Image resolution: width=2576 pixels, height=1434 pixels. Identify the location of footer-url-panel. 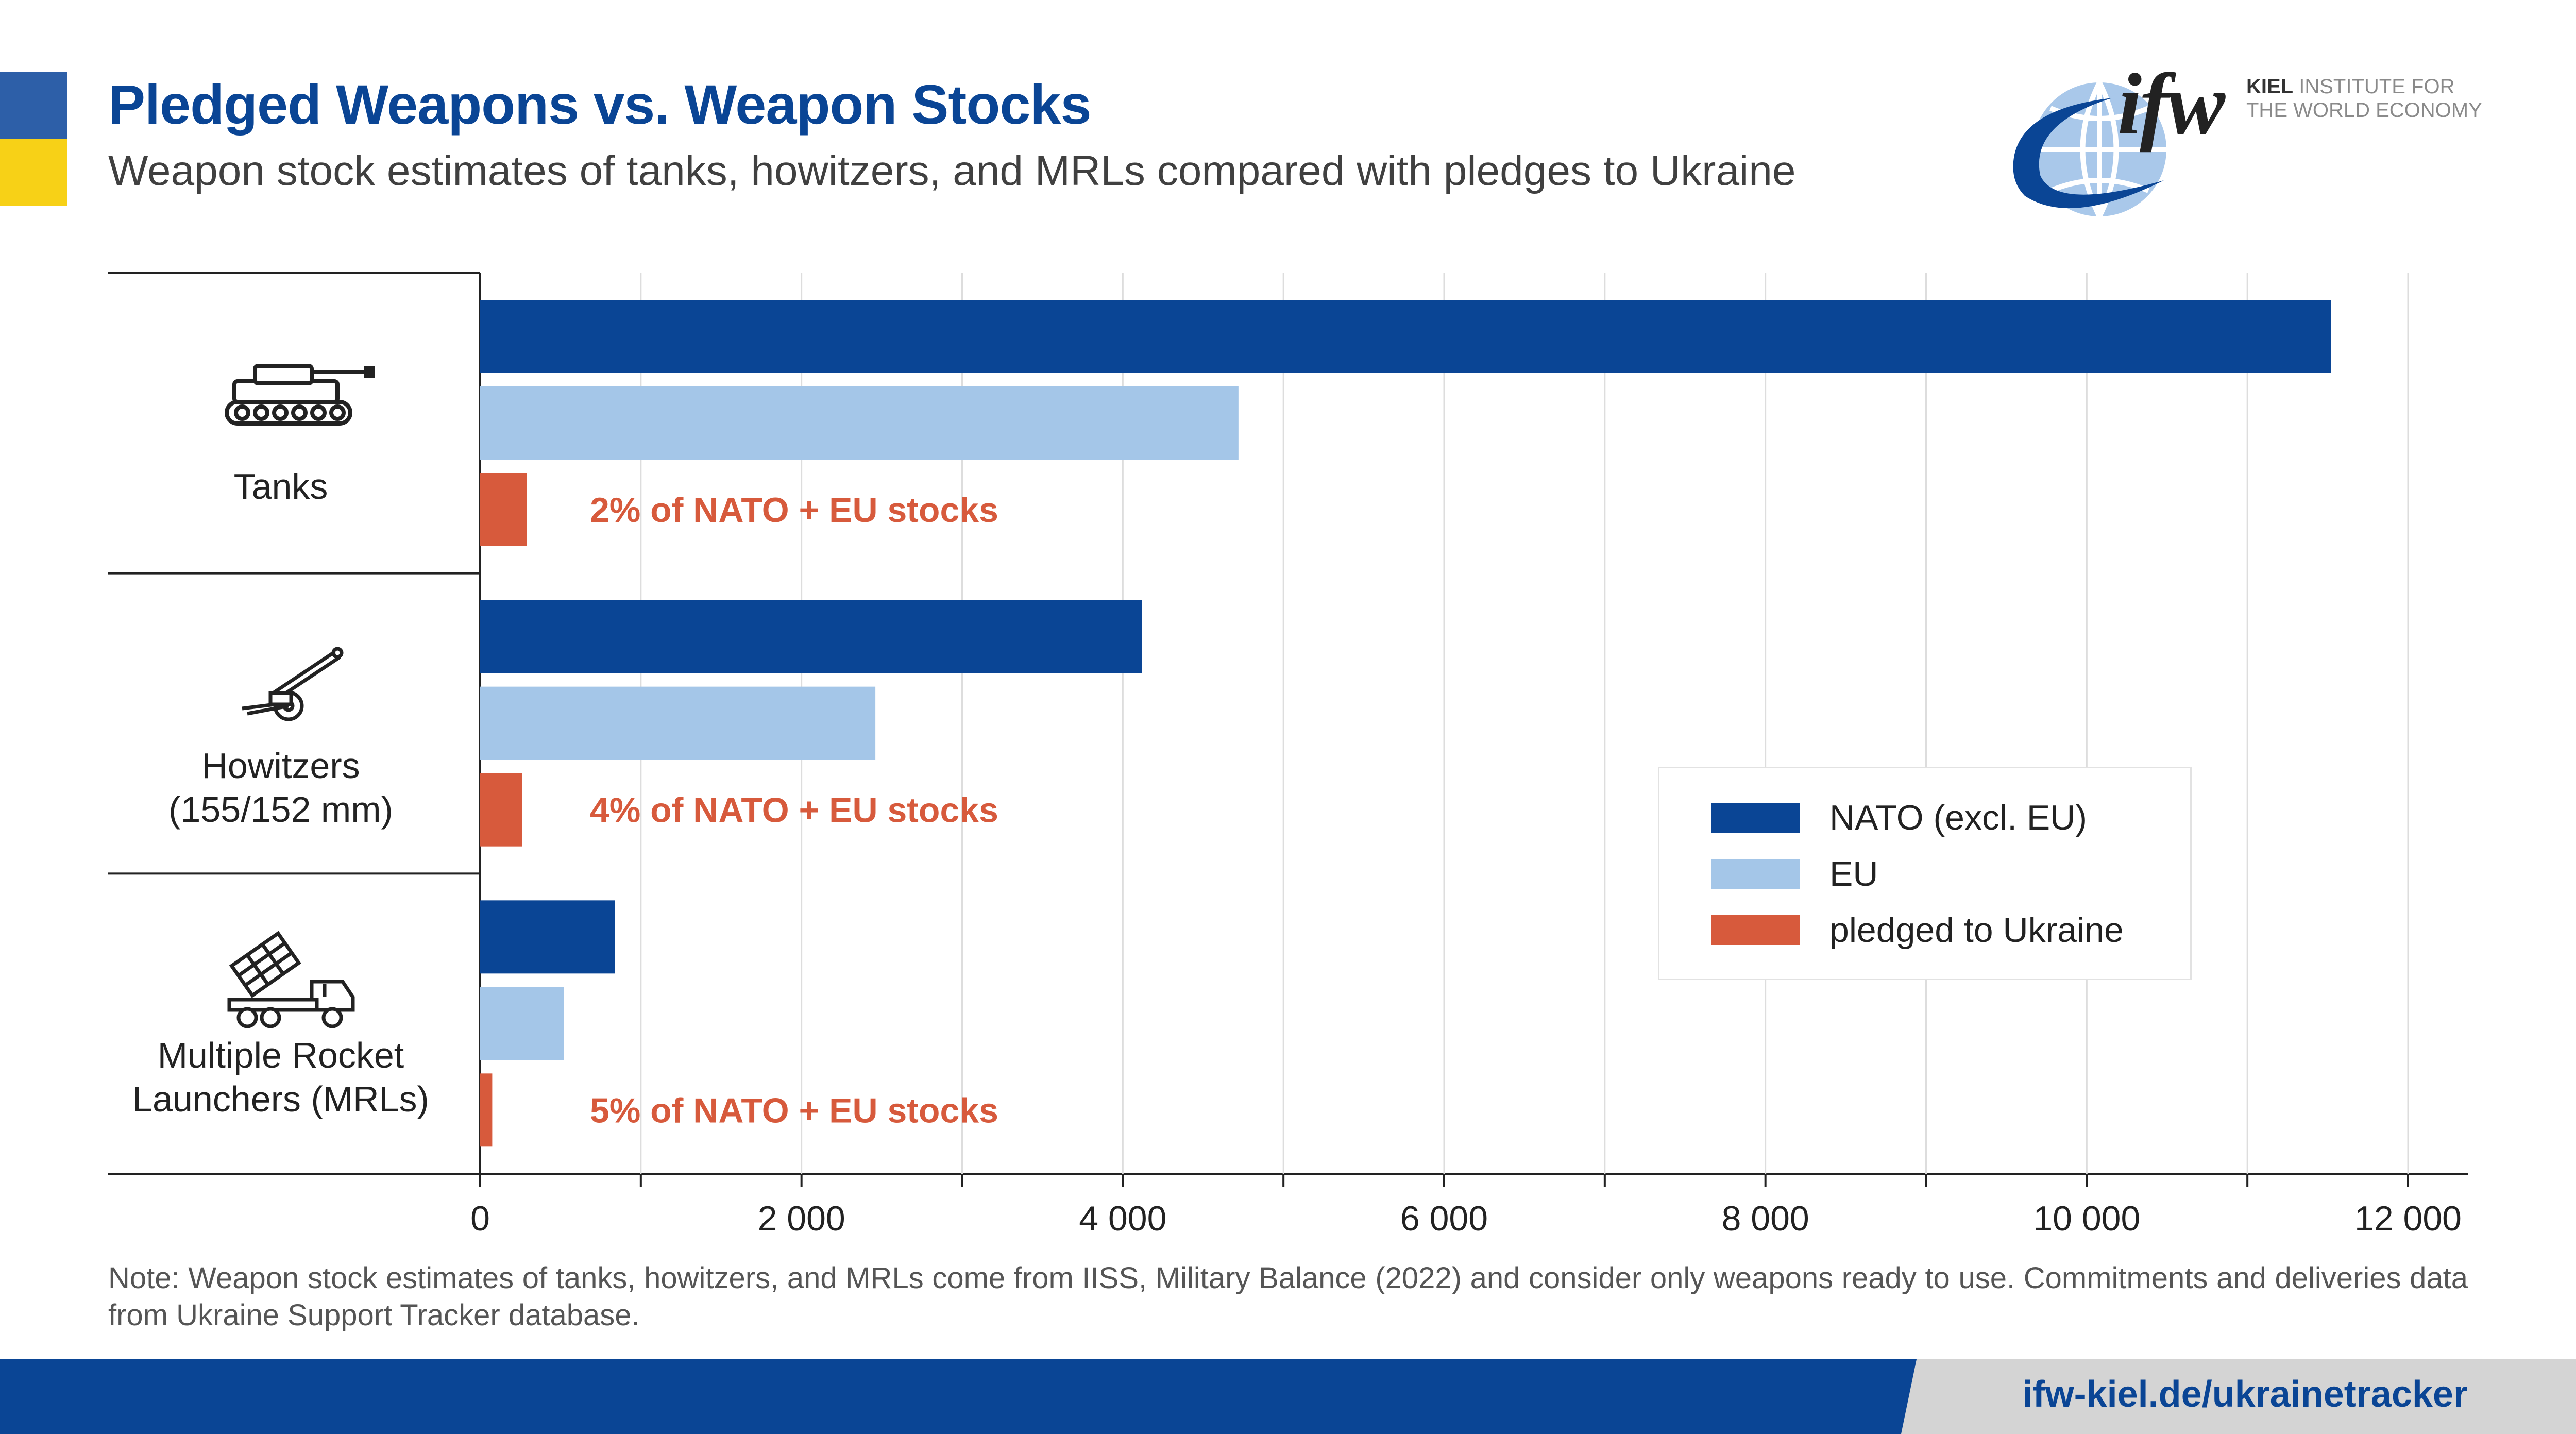
(2238, 1396).